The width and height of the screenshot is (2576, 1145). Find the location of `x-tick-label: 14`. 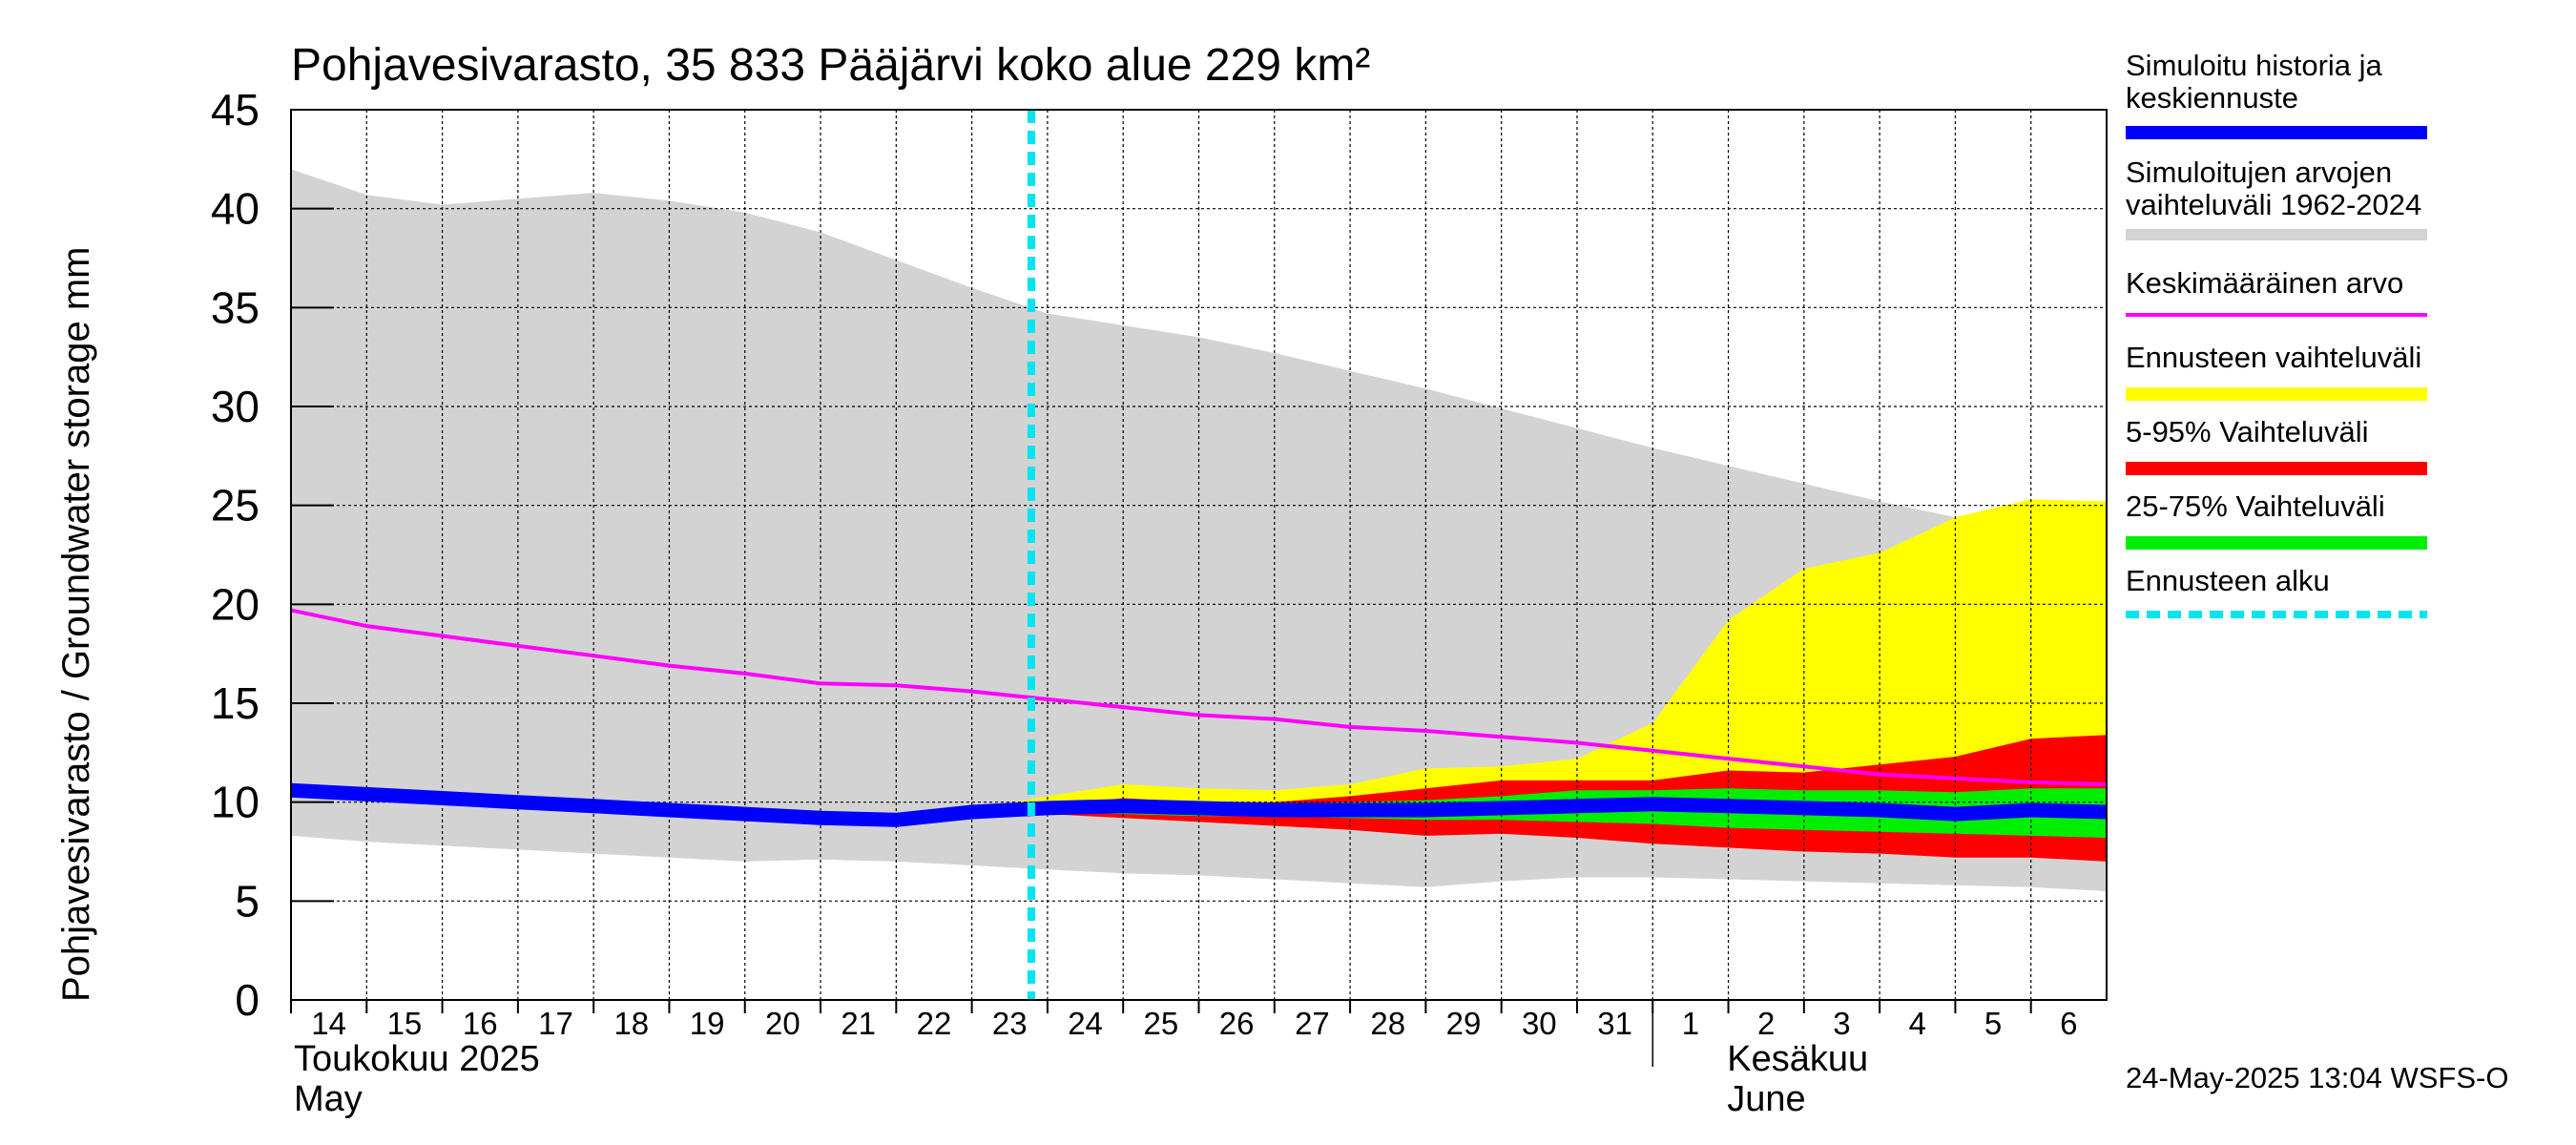

x-tick-label: 14 is located at coordinates (328, 1023).